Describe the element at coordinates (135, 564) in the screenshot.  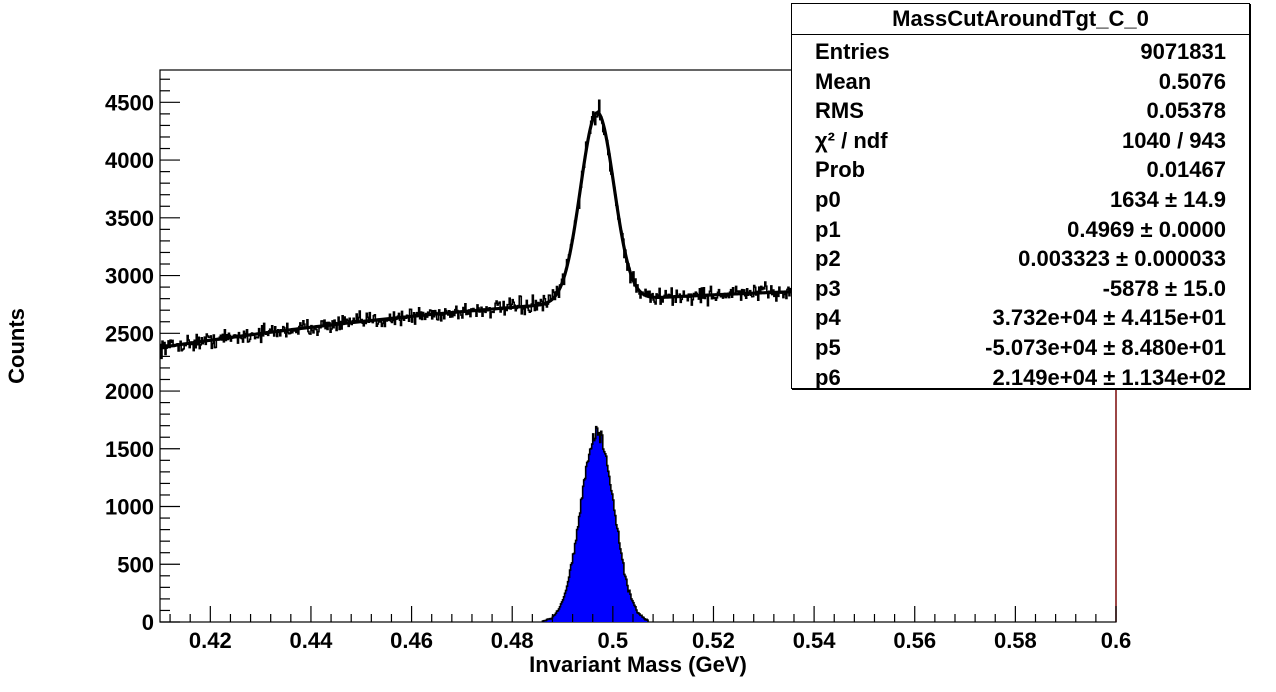
I see `y-tick-label: 500` at that location.